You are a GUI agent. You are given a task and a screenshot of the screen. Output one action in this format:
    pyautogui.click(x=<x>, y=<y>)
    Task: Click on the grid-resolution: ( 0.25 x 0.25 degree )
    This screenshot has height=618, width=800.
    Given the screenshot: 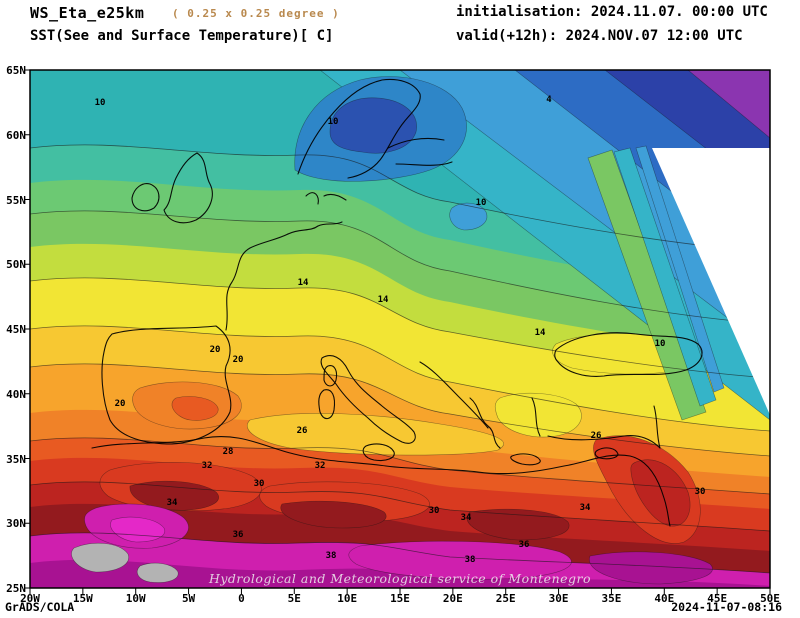 What is the action you would take?
    pyautogui.click(x=256, y=13)
    